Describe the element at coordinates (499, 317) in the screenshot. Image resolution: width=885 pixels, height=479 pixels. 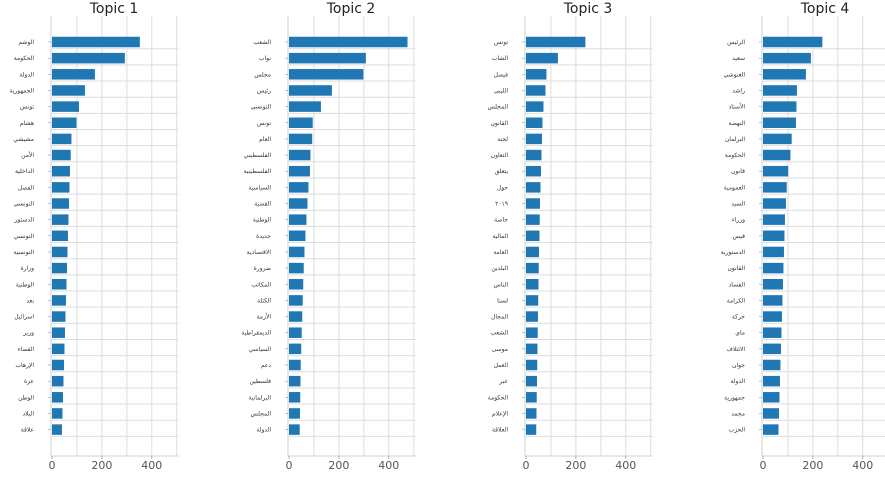
I see `y-tick-label: المجال` at that location.